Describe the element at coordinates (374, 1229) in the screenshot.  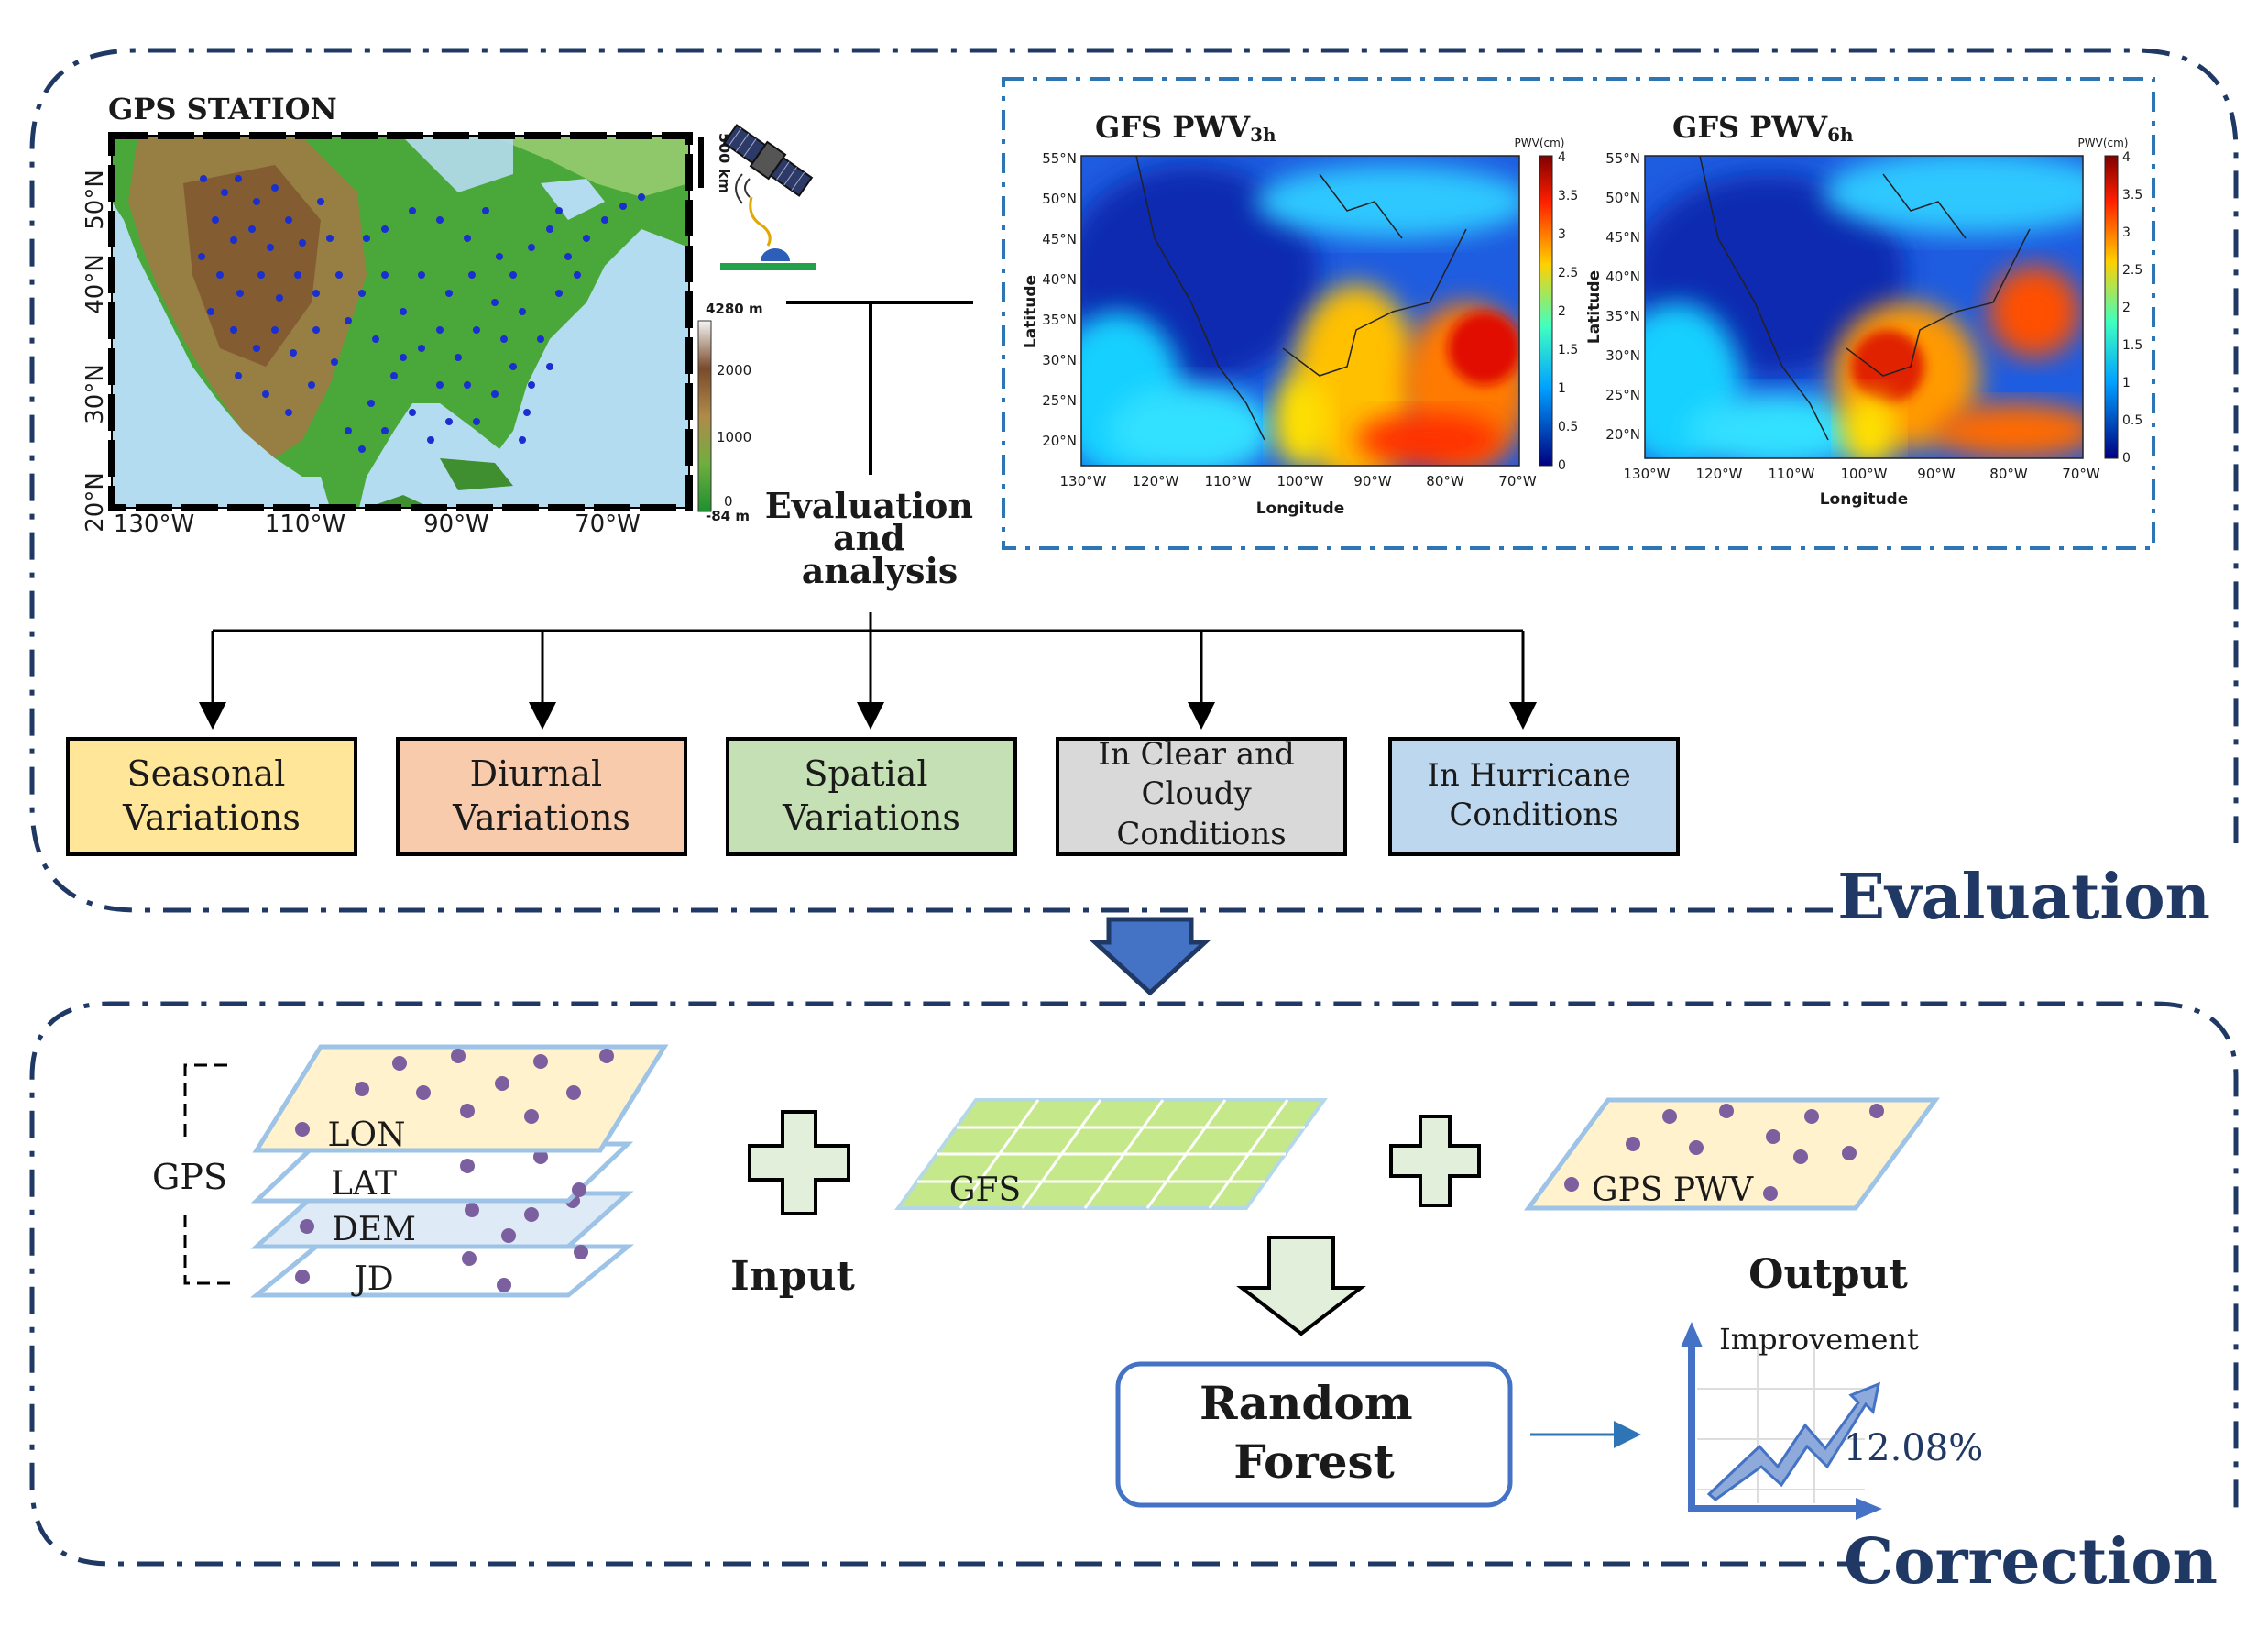
I see `layer-label-dem: DEM` at that location.